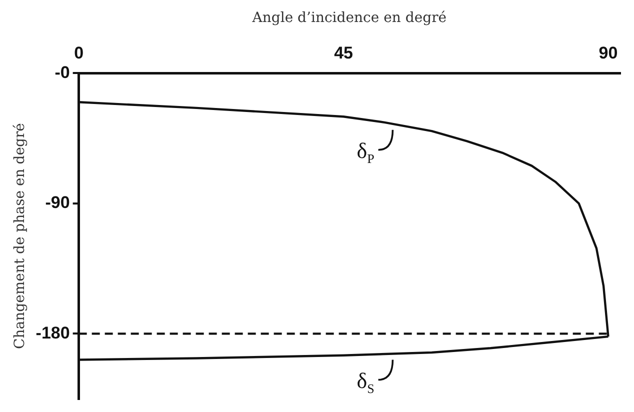 This screenshot has width=634, height=412. I want to click on y-tick-label: -180, so click(53, 332).